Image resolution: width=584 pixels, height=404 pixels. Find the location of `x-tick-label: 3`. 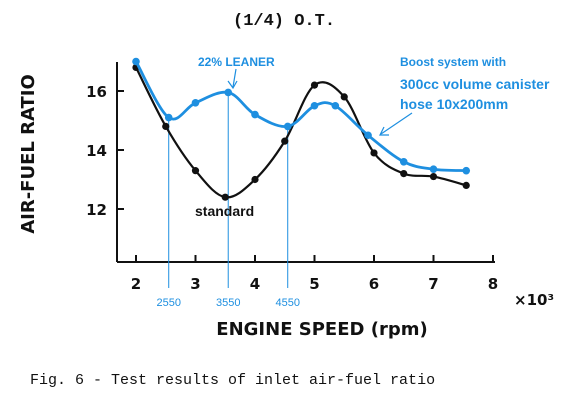

x-tick-label: 3 is located at coordinates (195, 284).